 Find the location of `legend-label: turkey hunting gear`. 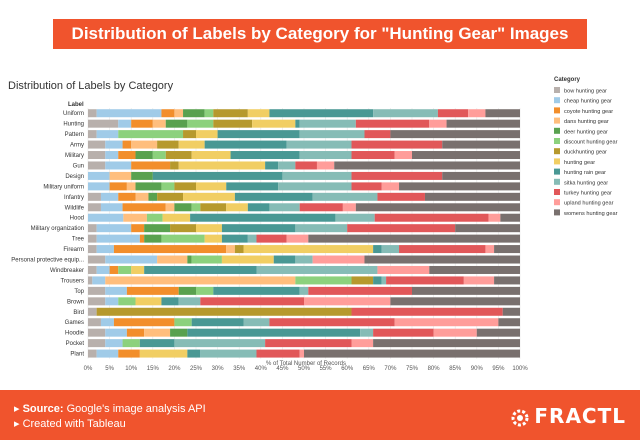

legend-label: turkey hunting gear is located at coordinates (588, 194).